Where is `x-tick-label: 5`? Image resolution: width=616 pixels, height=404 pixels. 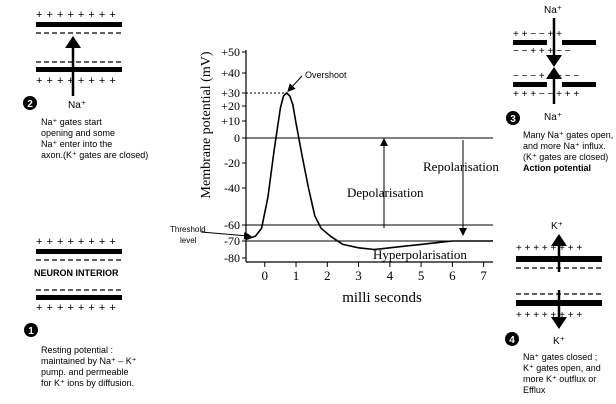
x-tick-label: 5 is located at coordinates (421, 275).